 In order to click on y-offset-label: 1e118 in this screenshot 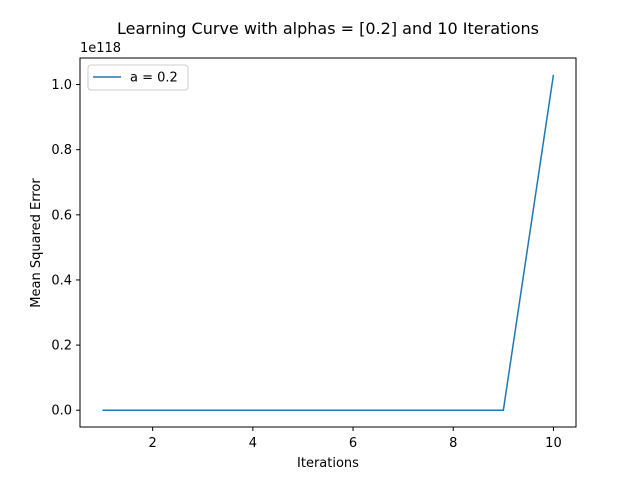, I will do `click(100, 48)`.